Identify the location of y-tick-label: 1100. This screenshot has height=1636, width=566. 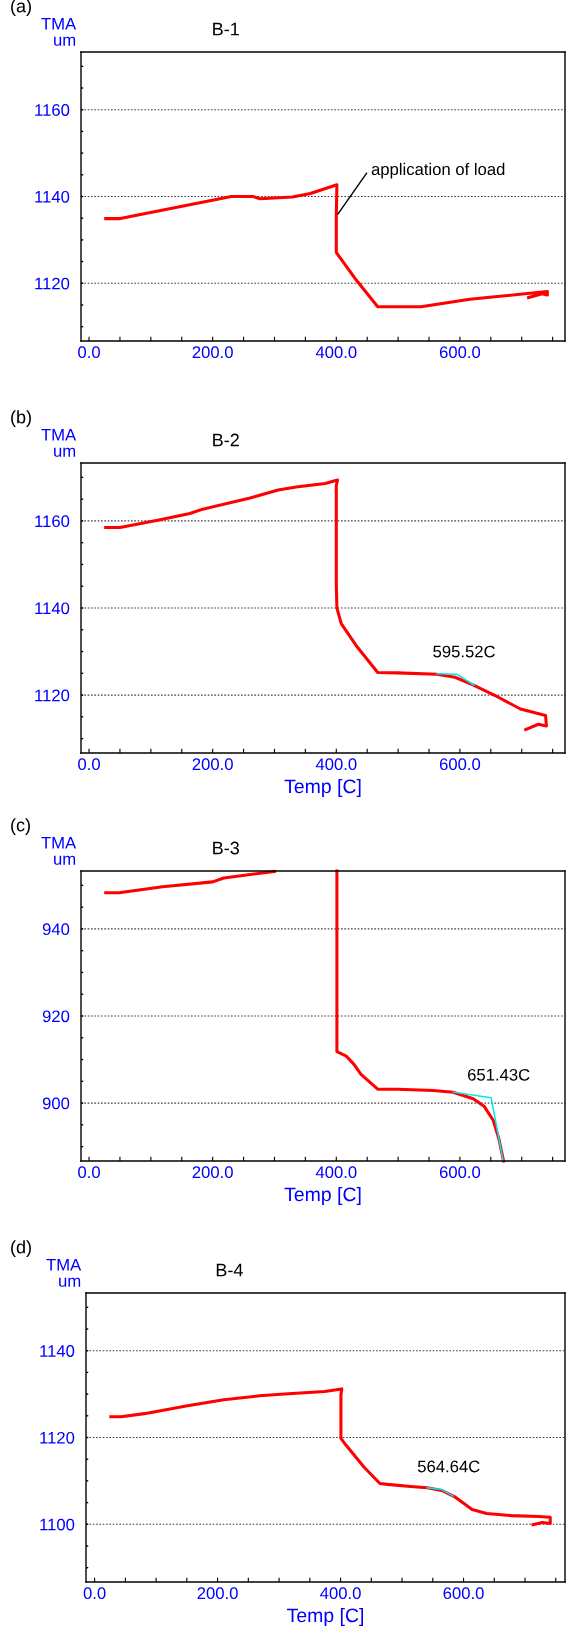
(57, 1524).